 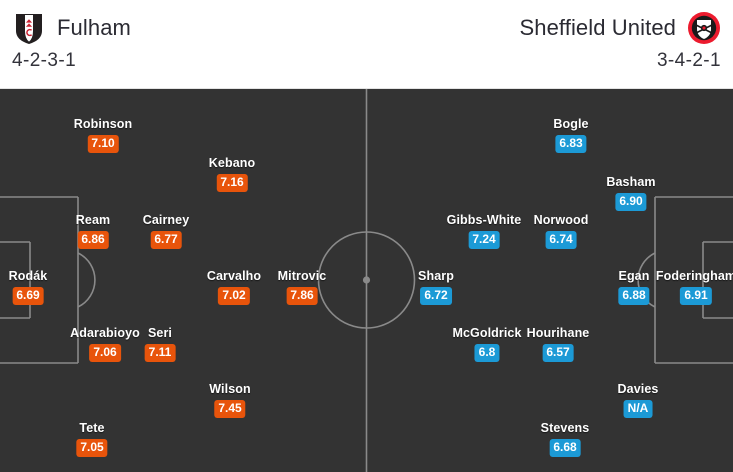 I want to click on fulham-crest-icon, so click(x=29, y=29).